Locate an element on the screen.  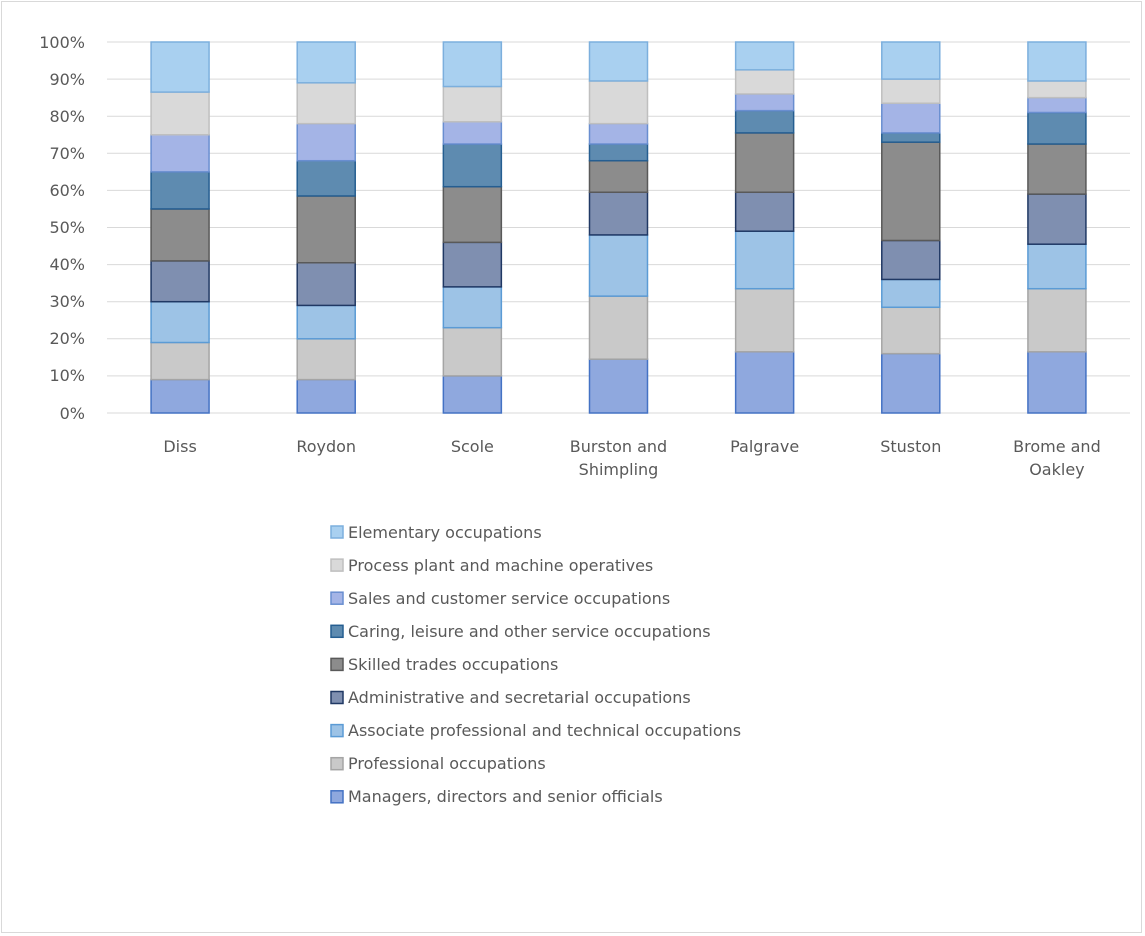
y-tick-label: 20% is located at coordinates (67, 339).